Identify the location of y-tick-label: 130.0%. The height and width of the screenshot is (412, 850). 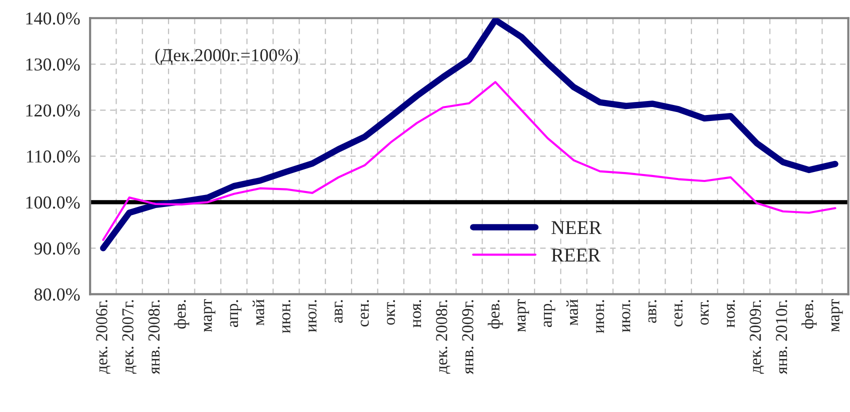
(53, 64).